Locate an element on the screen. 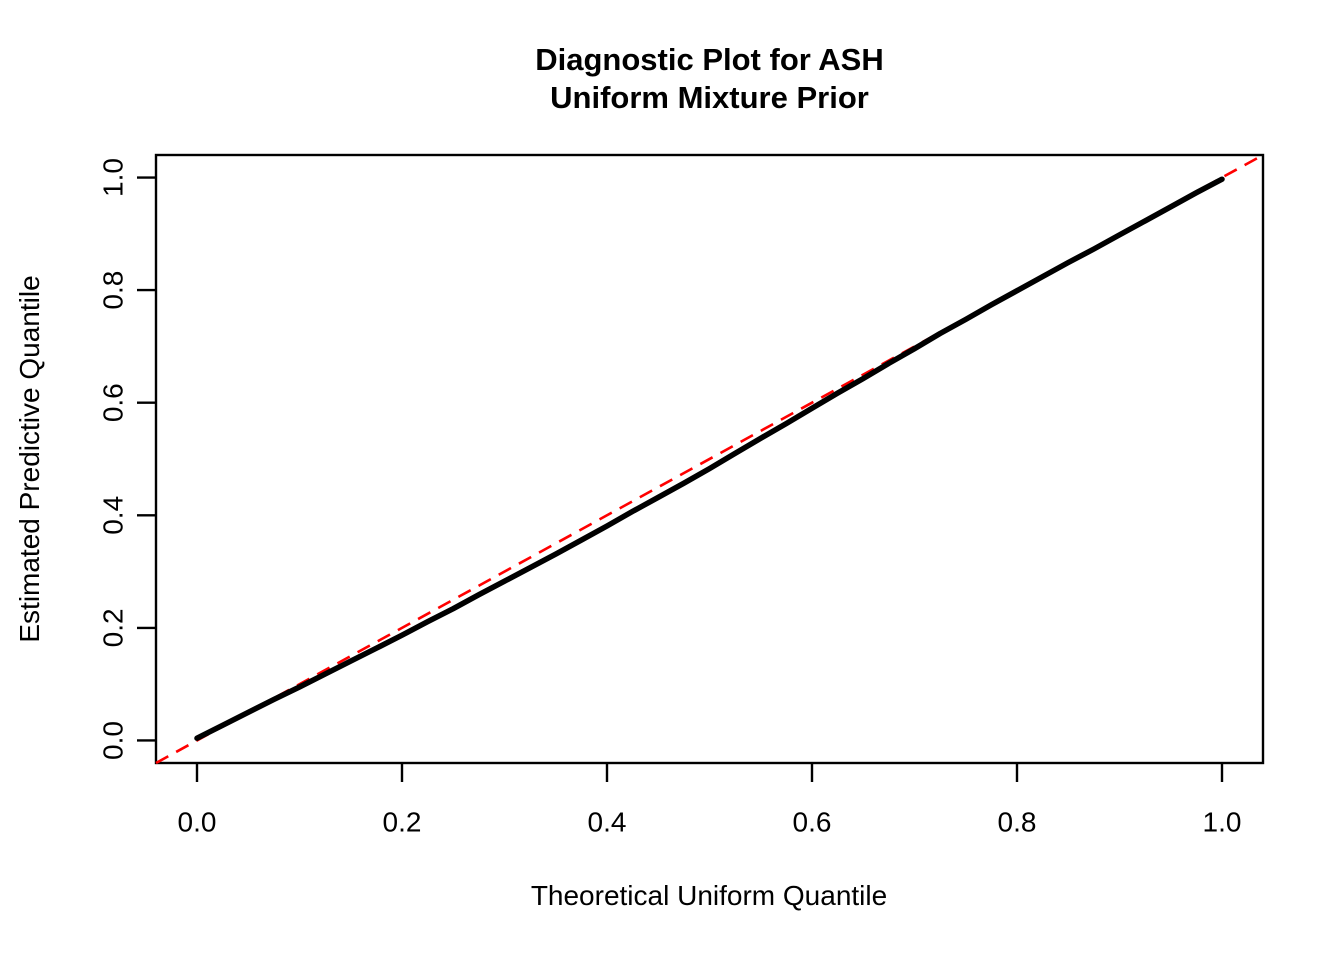 This screenshot has height=960, width=1344. x-axis-tick-label: 0.0 is located at coordinates (197, 822).